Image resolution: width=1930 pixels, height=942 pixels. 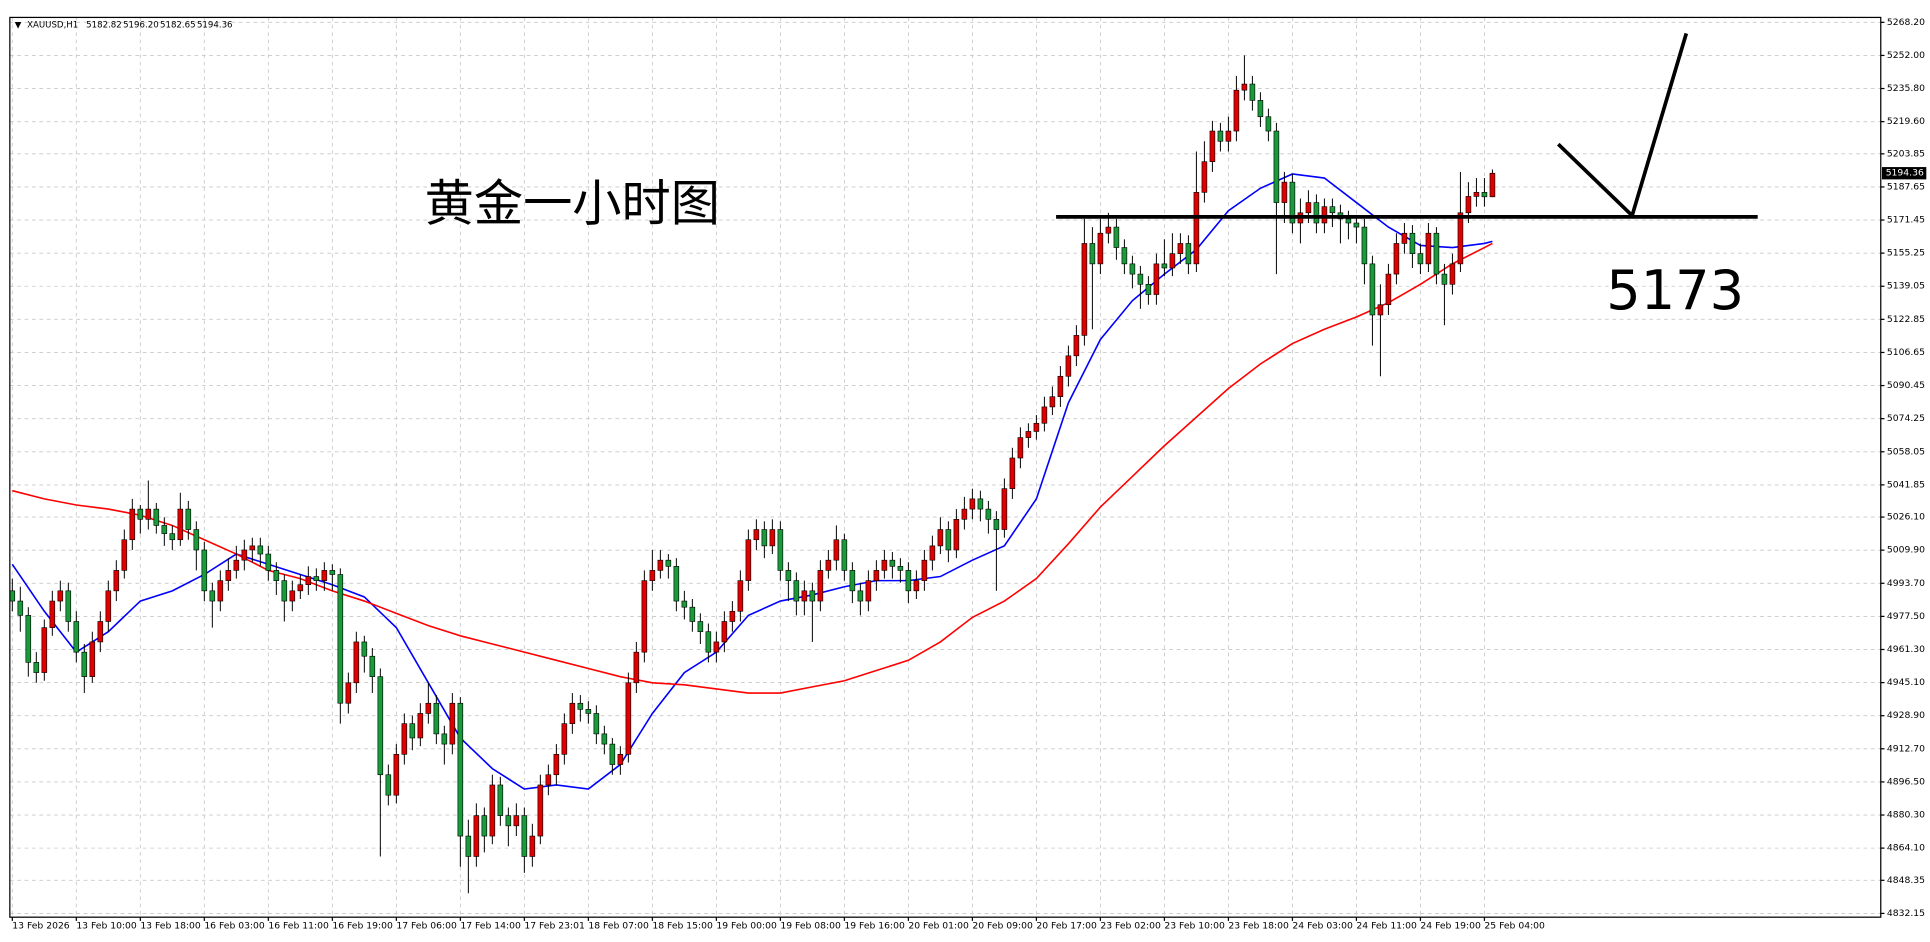 I want to click on chart-annotation-title: 黄金一小时图, so click(x=572, y=203).